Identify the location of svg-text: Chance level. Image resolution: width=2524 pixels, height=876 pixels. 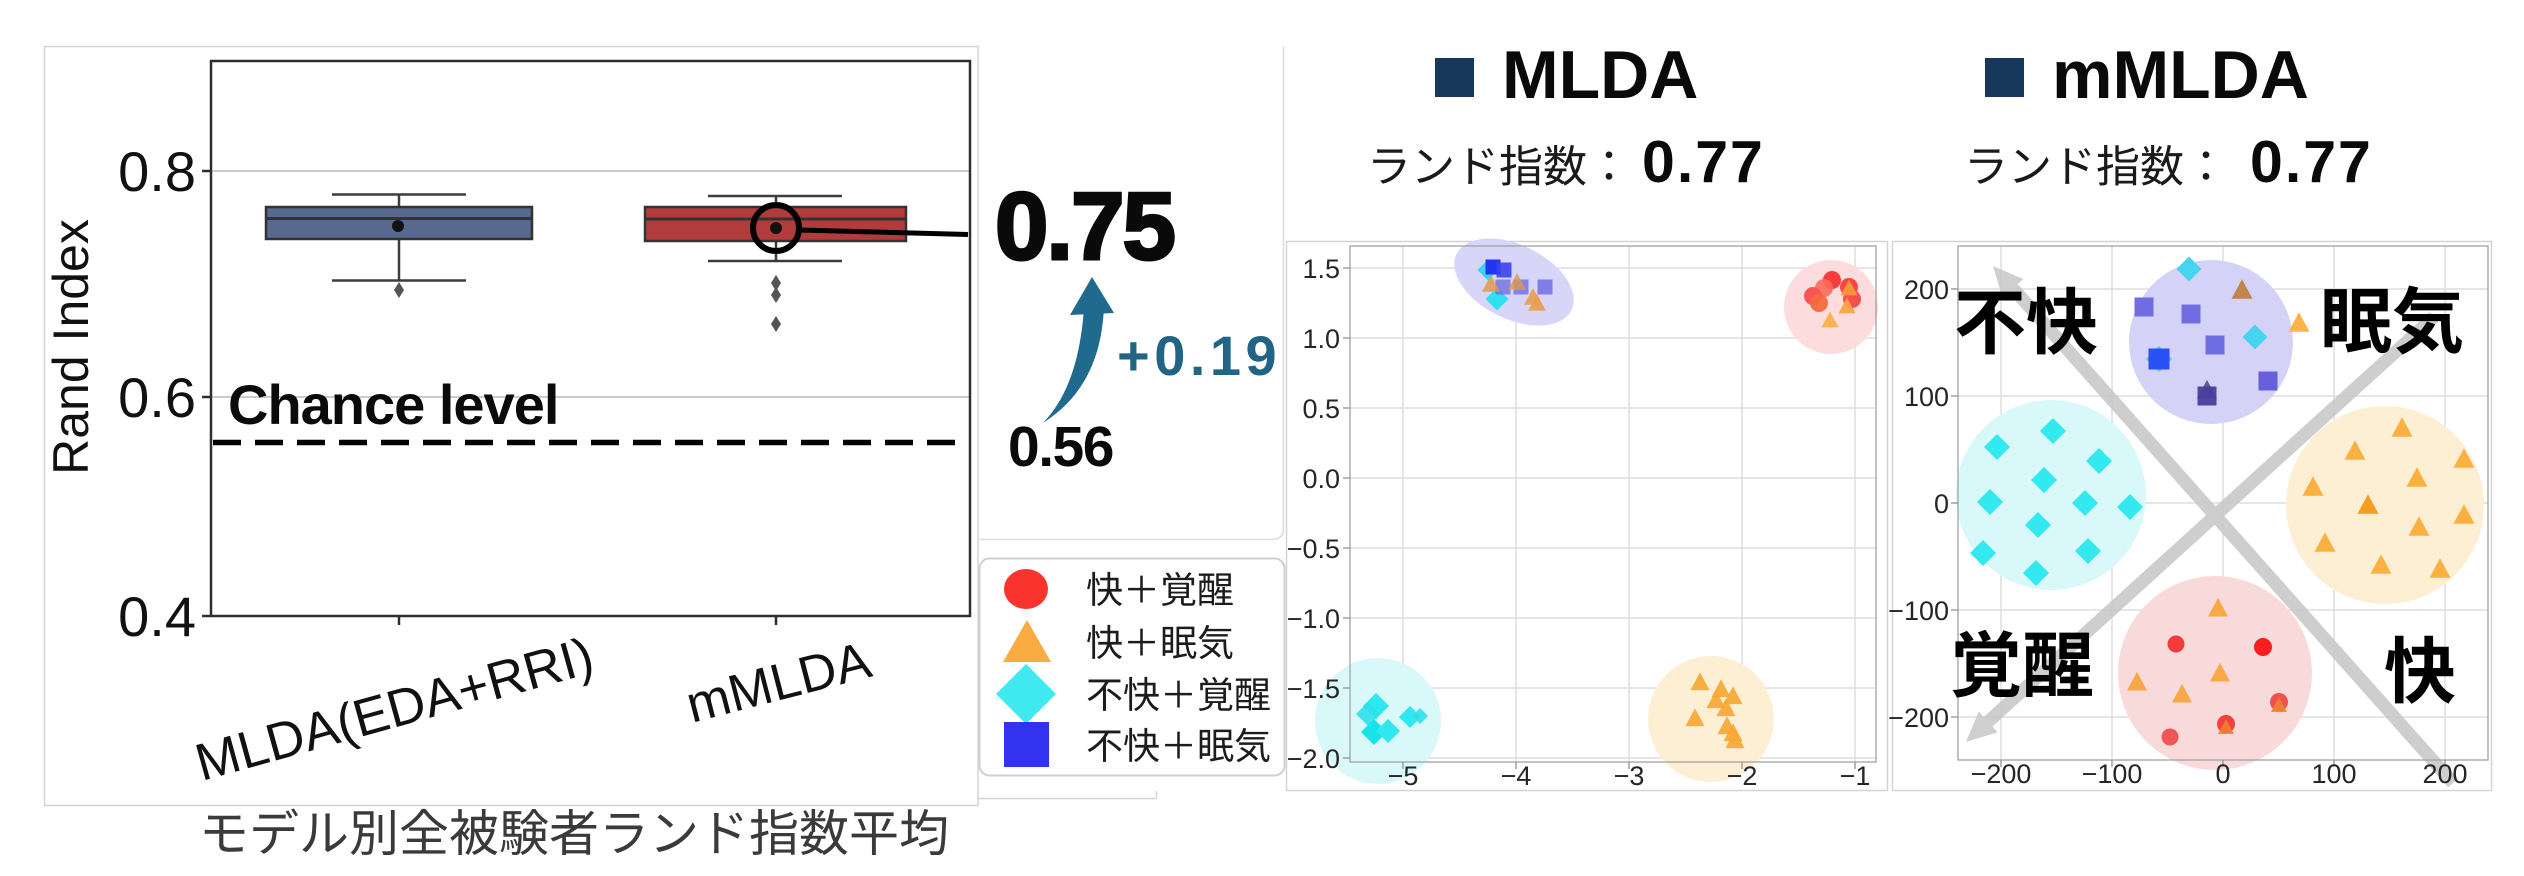
(393, 404).